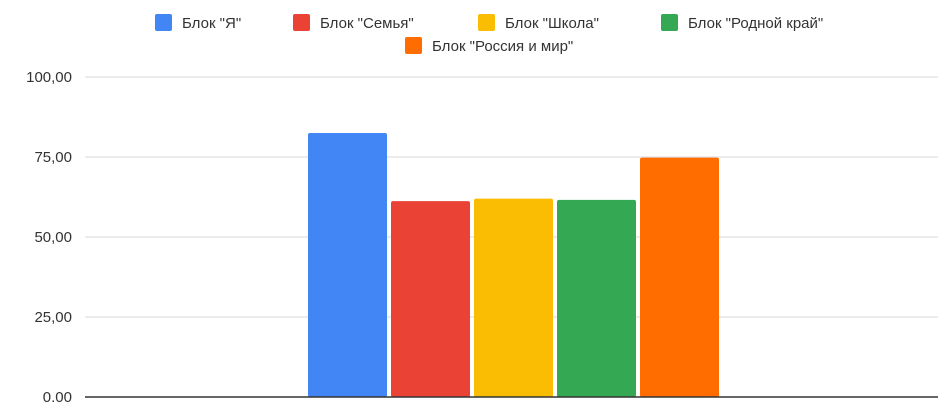 Image resolution: width=938 pixels, height=407 pixels. What do you see at coordinates (552, 23) in the screenshot?
I see `legend-label: Блок "Школа"` at bounding box center [552, 23].